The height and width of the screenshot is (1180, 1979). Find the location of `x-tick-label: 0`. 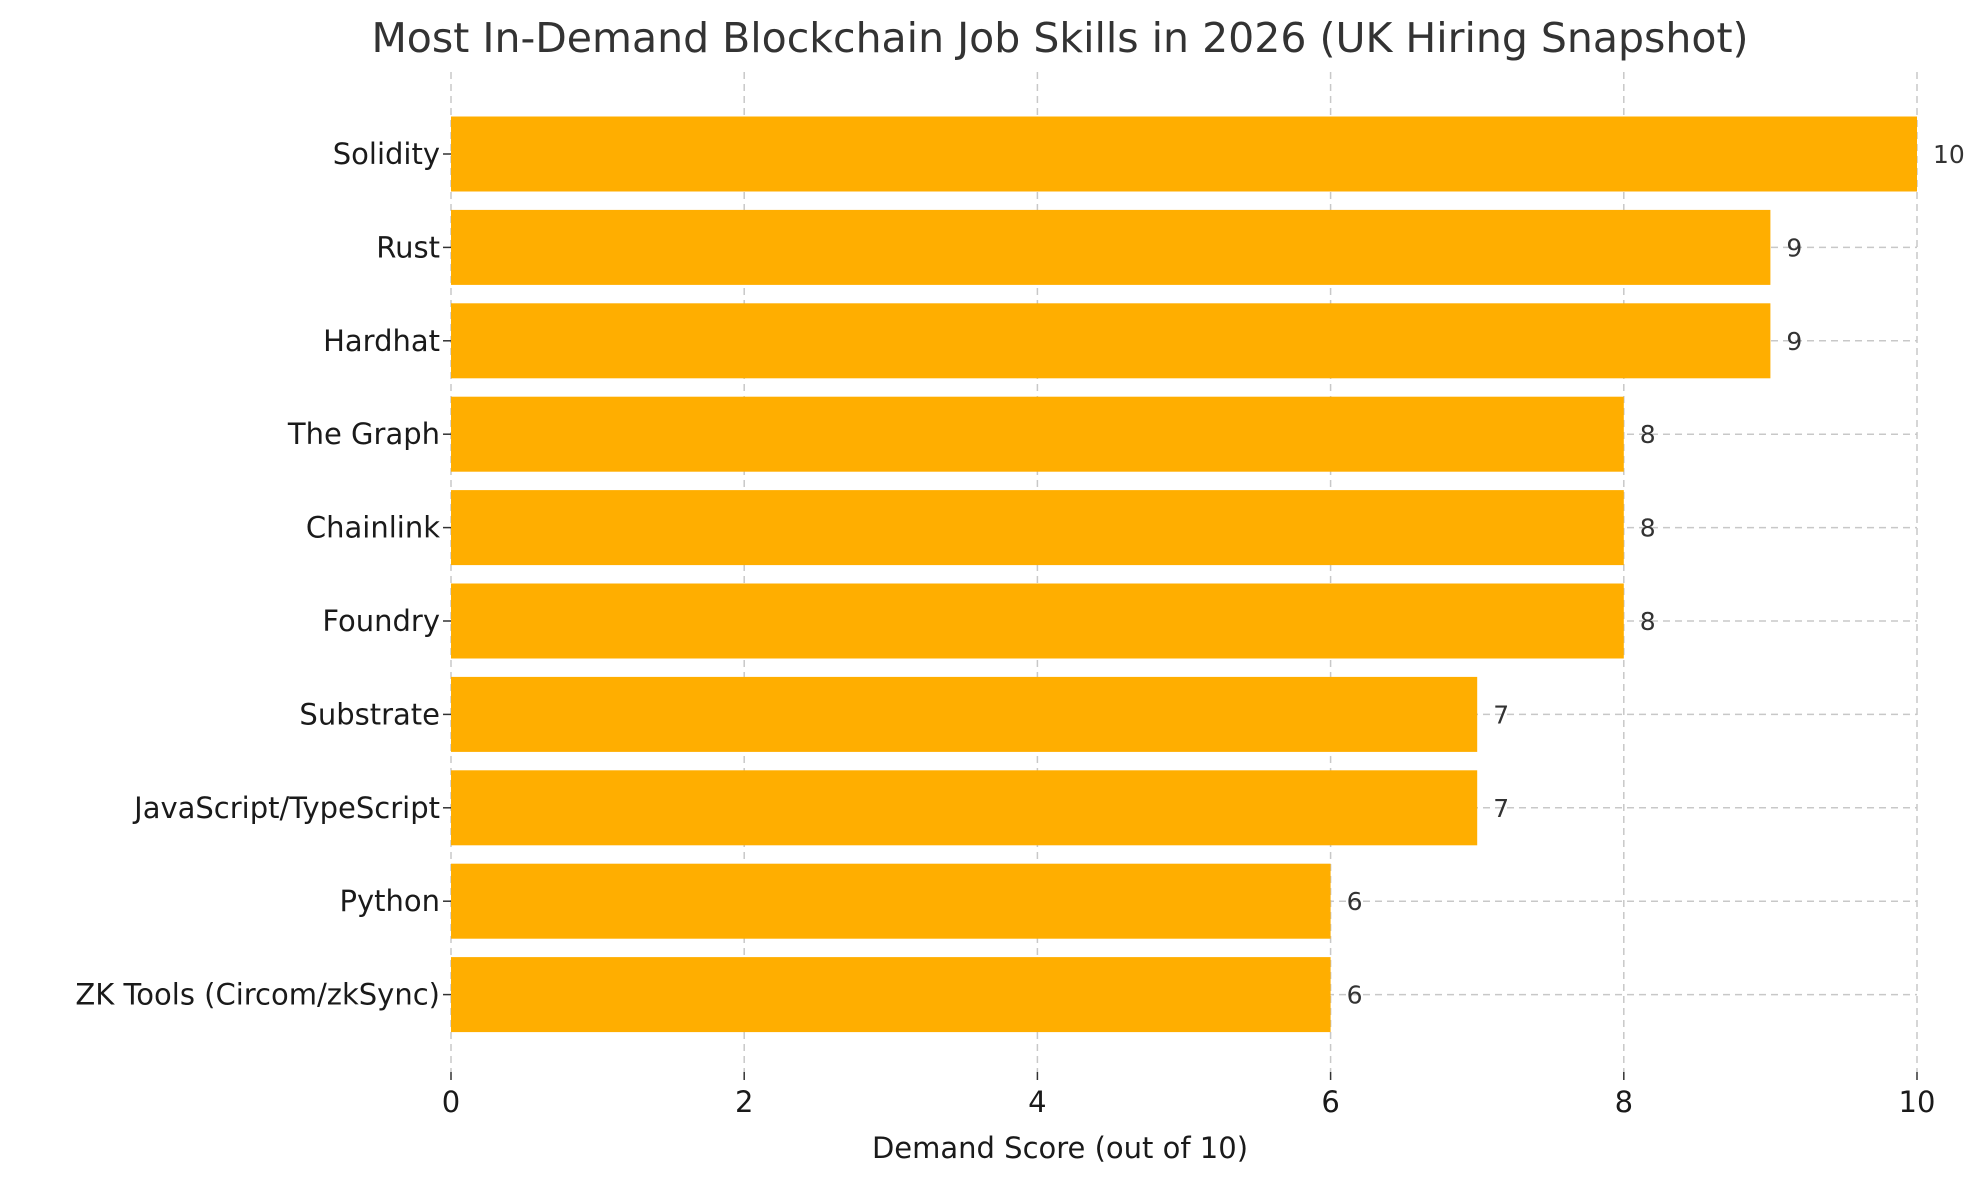

x-tick-label: 0 is located at coordinates (451, 1102).